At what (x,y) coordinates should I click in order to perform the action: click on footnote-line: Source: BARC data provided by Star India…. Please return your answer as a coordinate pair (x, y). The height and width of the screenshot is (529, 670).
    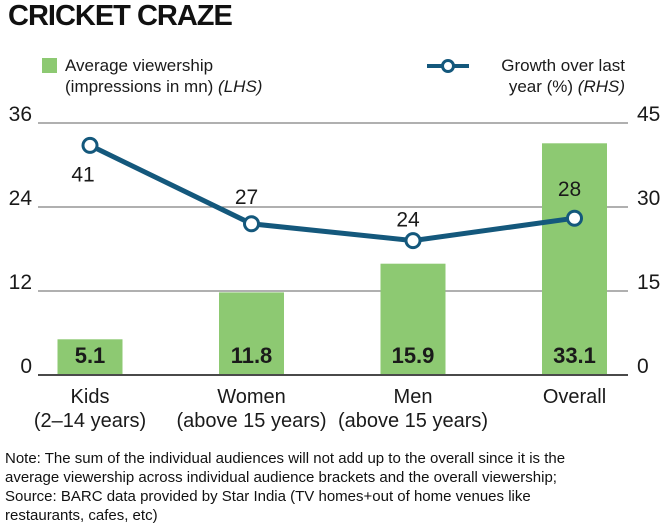
    Looking at the image, I should click on (268, 496).